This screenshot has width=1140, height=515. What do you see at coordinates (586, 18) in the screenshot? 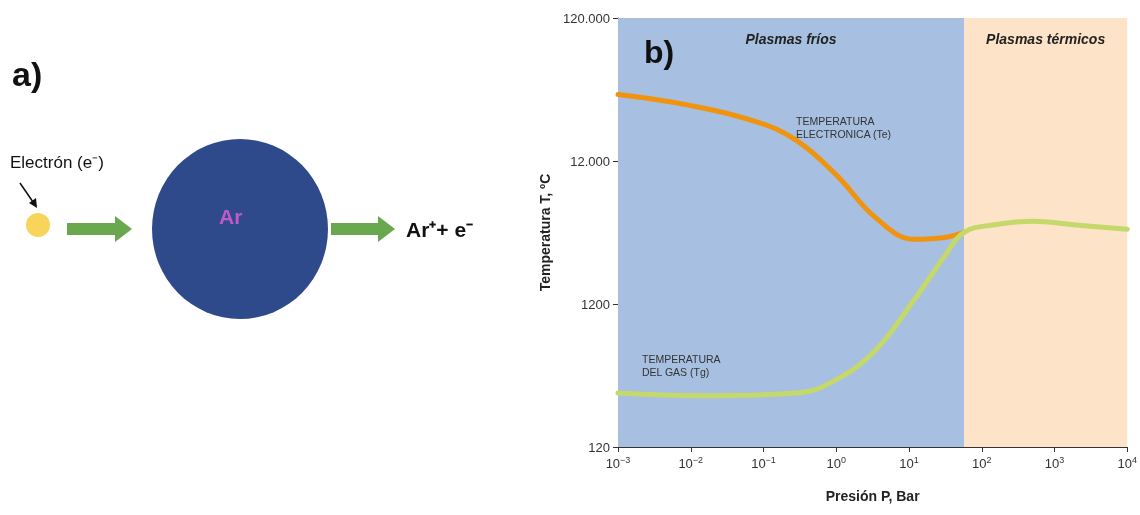
I see `y-tick-label: 120.000` at bounding box center [586, 18].